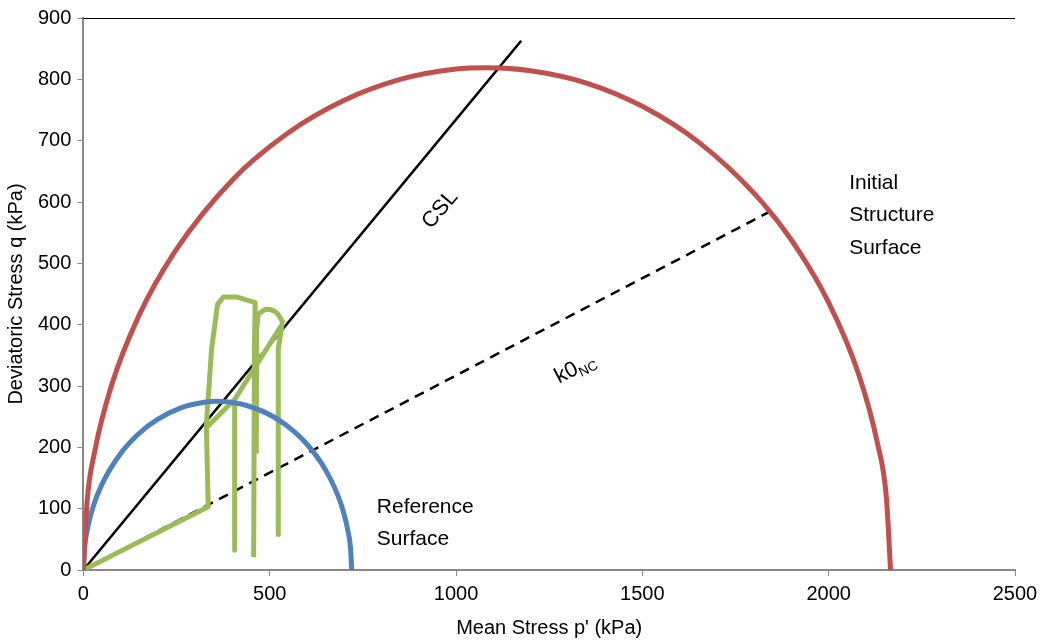 This screenshot has height=644, width=1055. I want to click on y-tick-label: 0, so click(66, 568).